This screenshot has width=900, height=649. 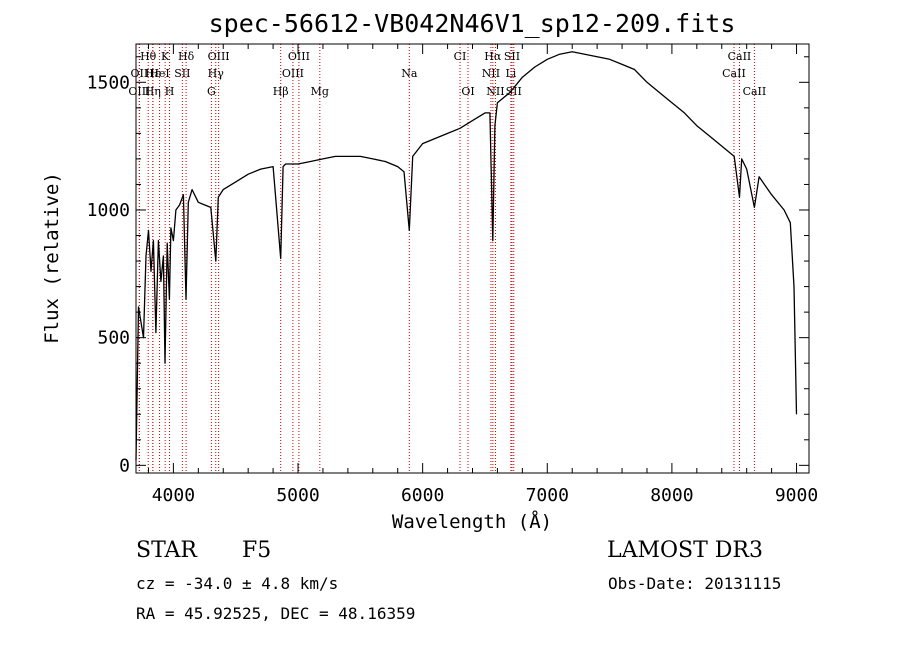 I want to click on survey-name: LAMOST DR3, so click(x=685, y=550).